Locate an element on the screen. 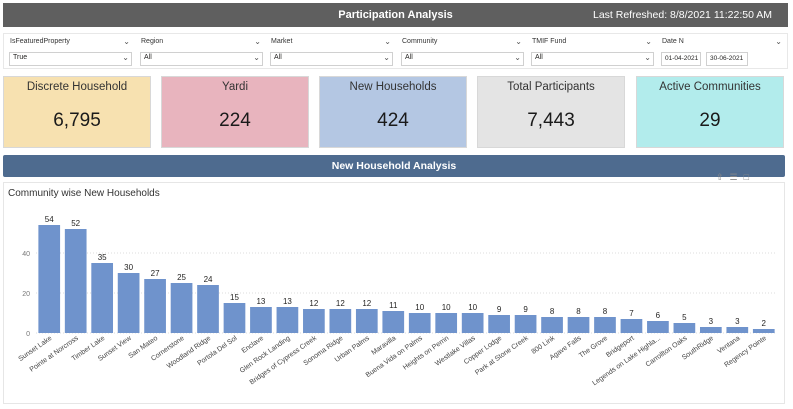 This screenshot has height=409, width=793. data-label: 35 is located at coordinates (102, 257).